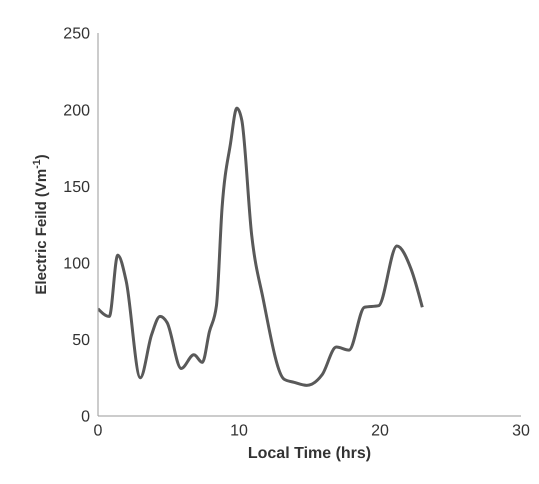 The width and height of the screenshot is (539, 484). What do you see at coordinates (521, 431) in the screenshot?
I see `x-tick-label: 30` at bounding box center [521, 431].